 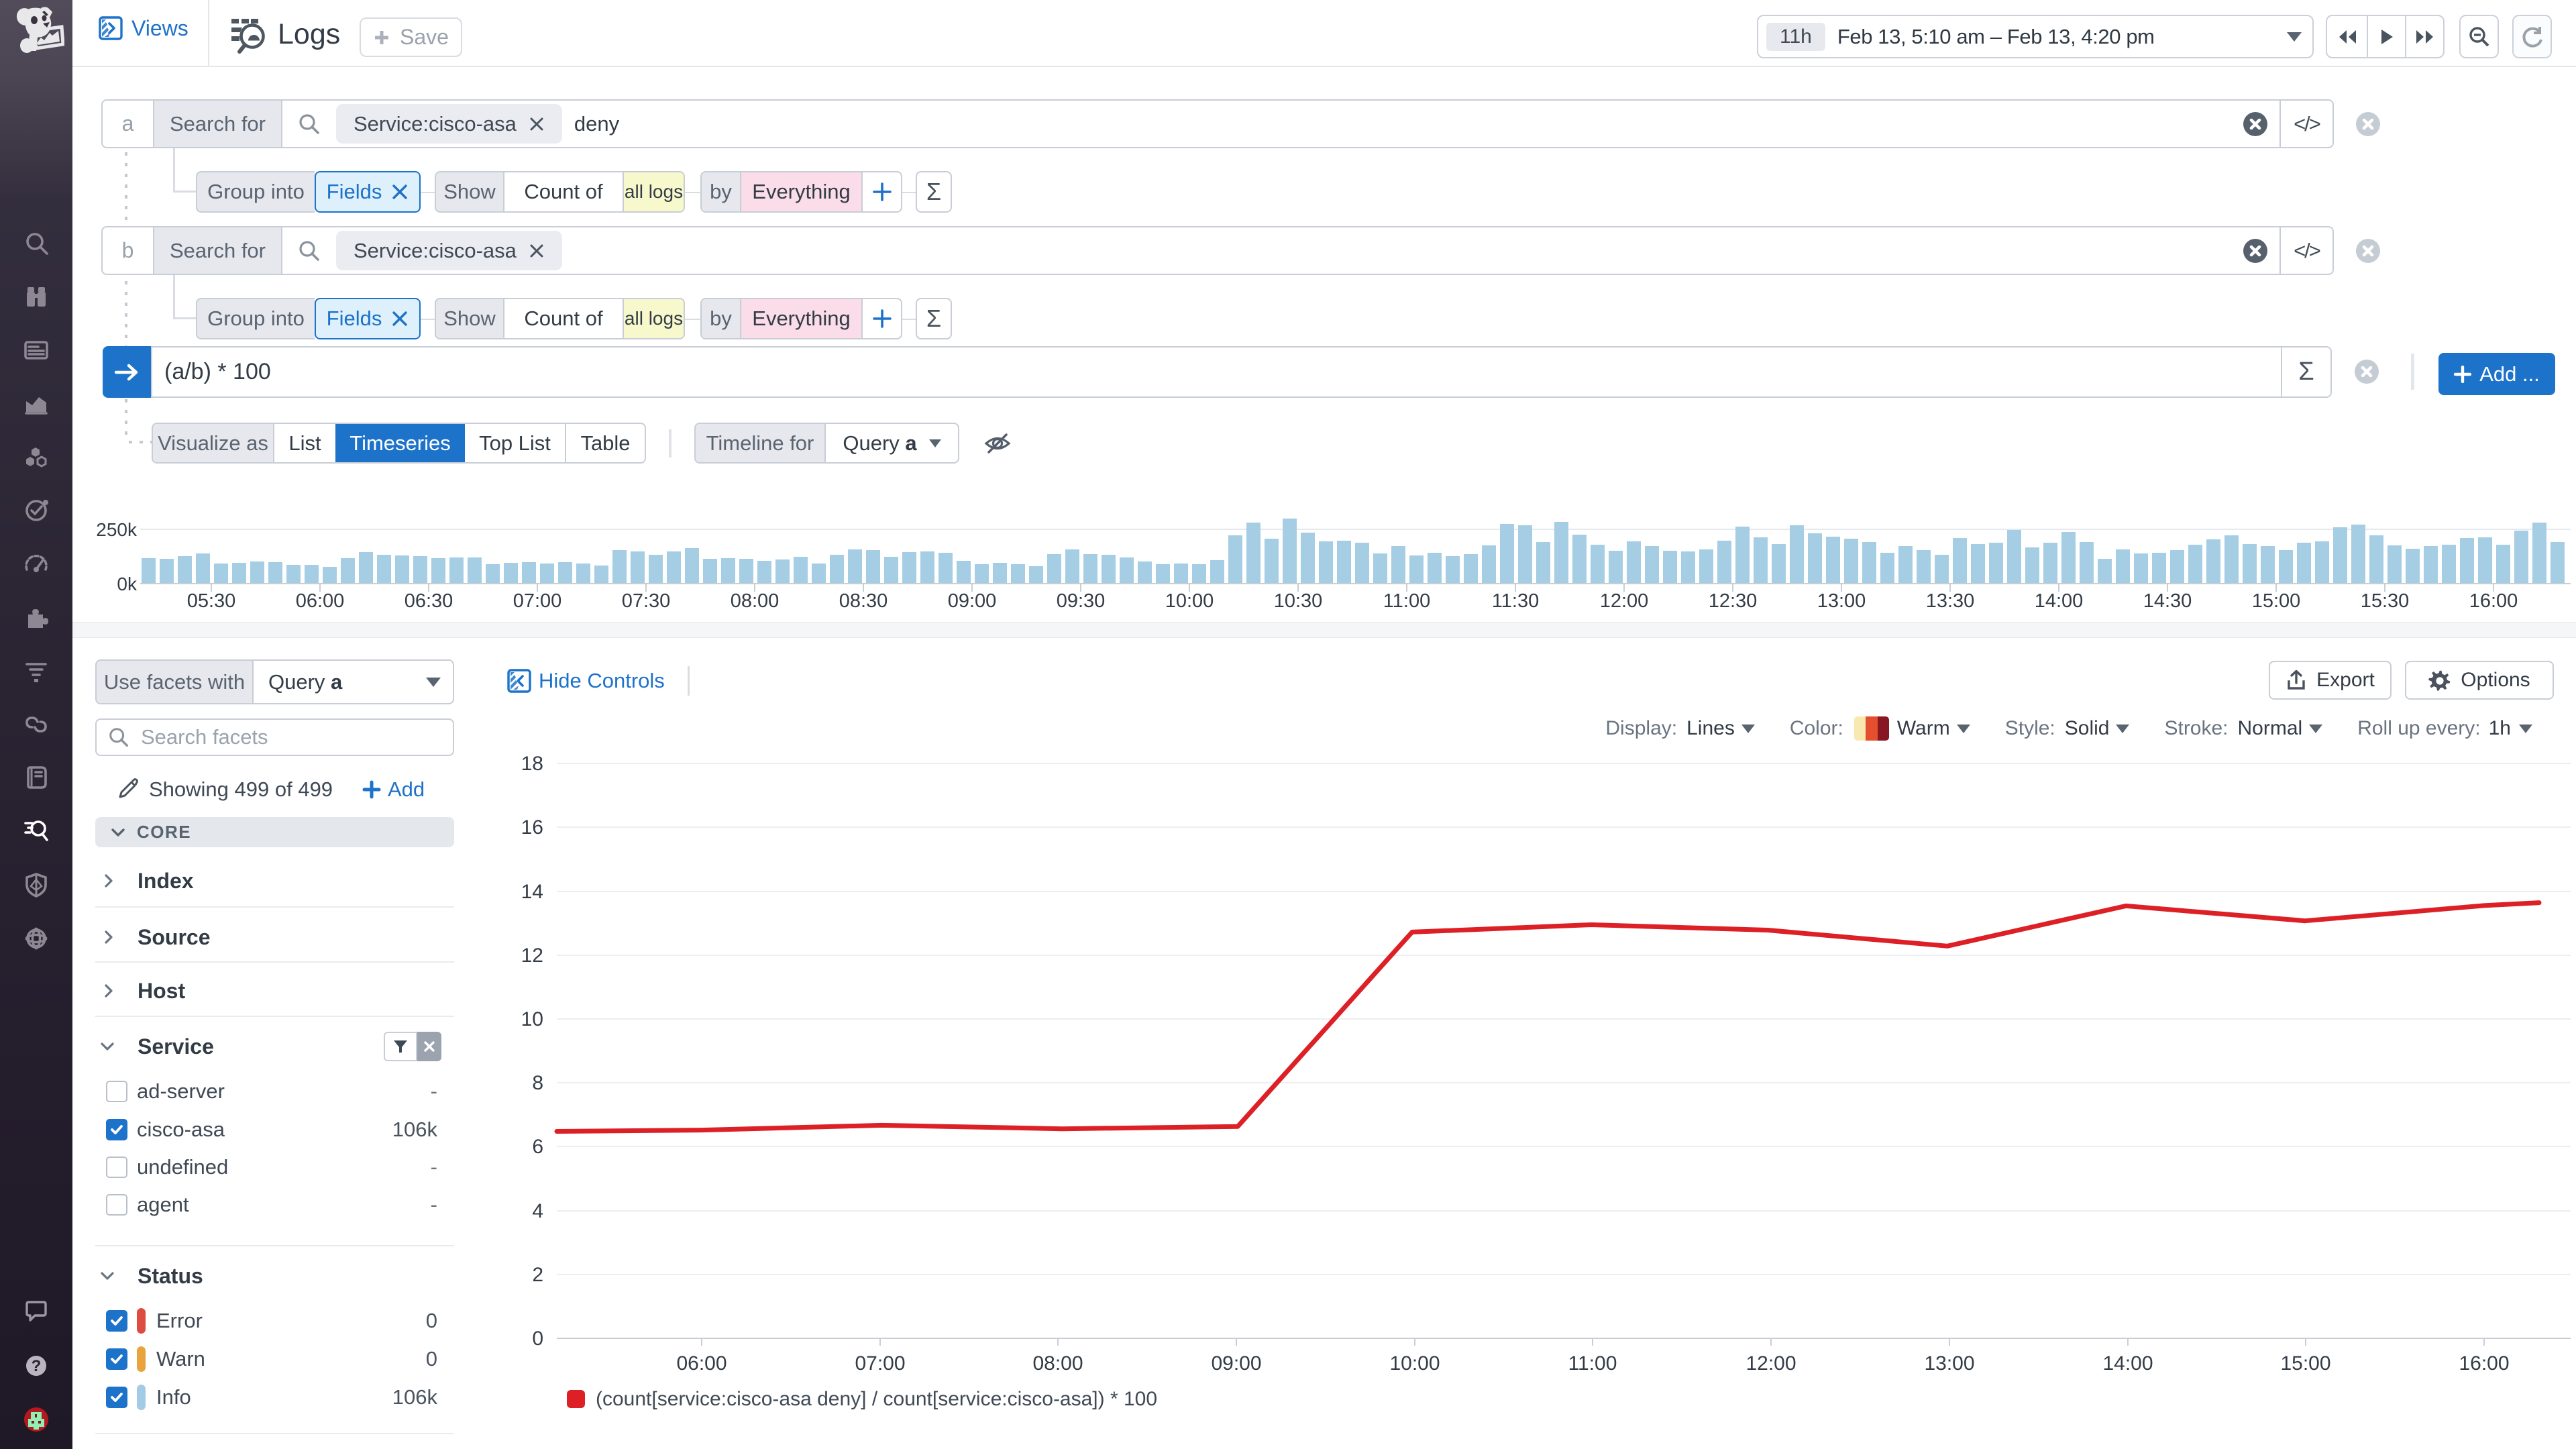 I want to click on svg-text: 8, so click(x=537, y=1083).